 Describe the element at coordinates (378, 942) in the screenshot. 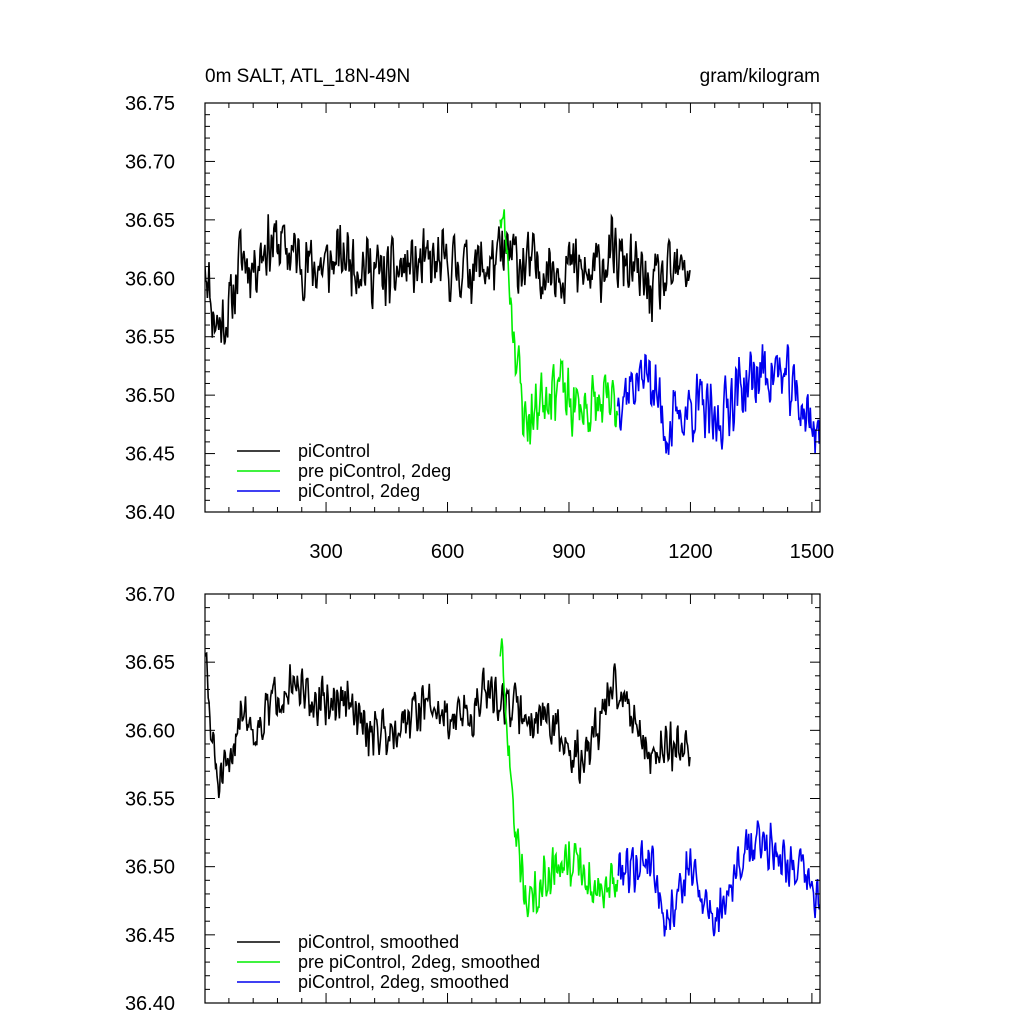

I see `legend-label-1: piControl, smoothed` at that location.